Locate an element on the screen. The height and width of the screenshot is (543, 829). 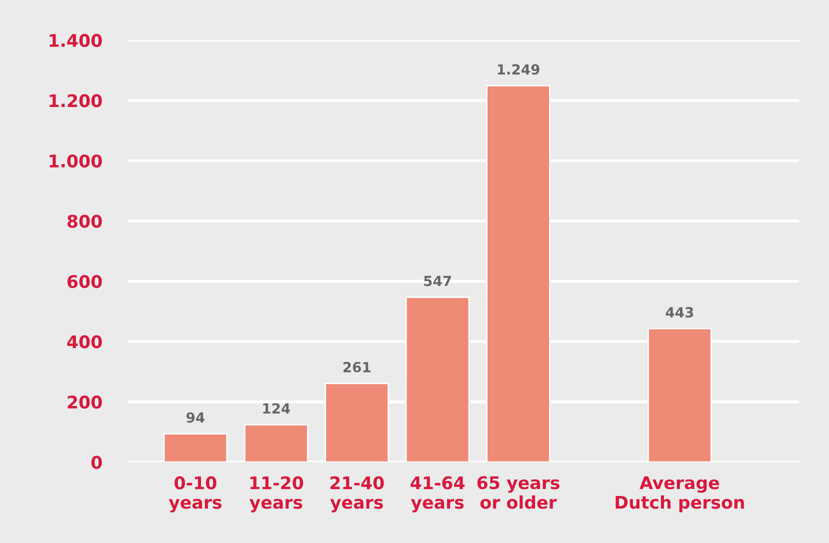
x-tick-label: 41-64 years is located at coordinates (437, 494).